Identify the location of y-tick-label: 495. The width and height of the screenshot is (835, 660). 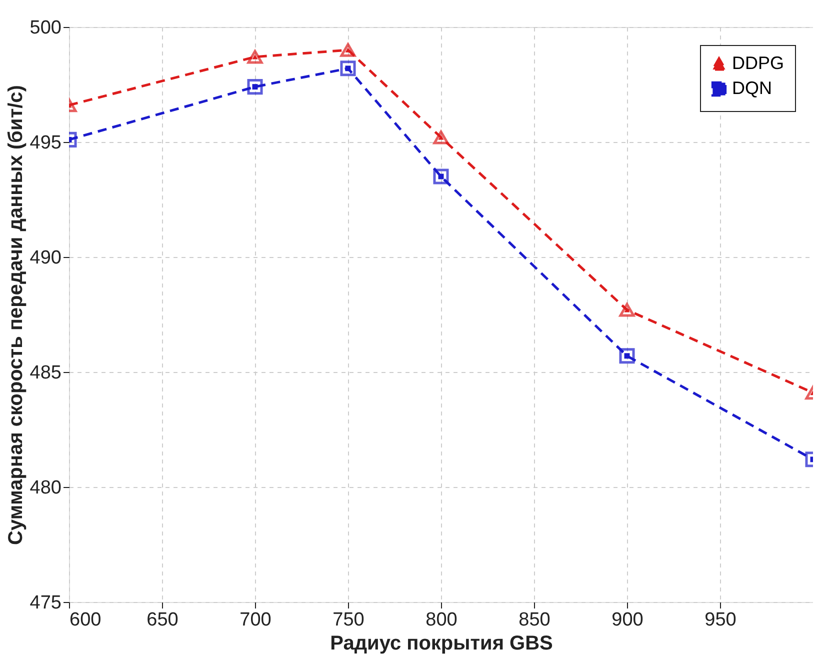
(46, 143).